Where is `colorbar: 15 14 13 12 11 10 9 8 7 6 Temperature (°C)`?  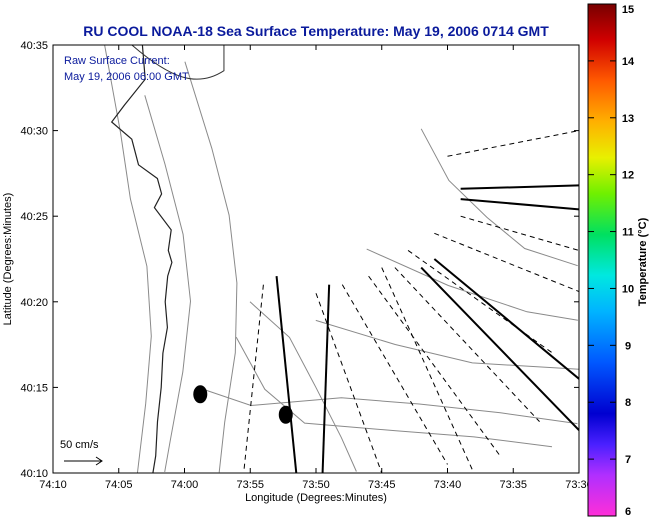 colorbar: 15 14 13 12 11 10 9 8 7 6 Temperature (°C) is located at coordinates (618, 260).